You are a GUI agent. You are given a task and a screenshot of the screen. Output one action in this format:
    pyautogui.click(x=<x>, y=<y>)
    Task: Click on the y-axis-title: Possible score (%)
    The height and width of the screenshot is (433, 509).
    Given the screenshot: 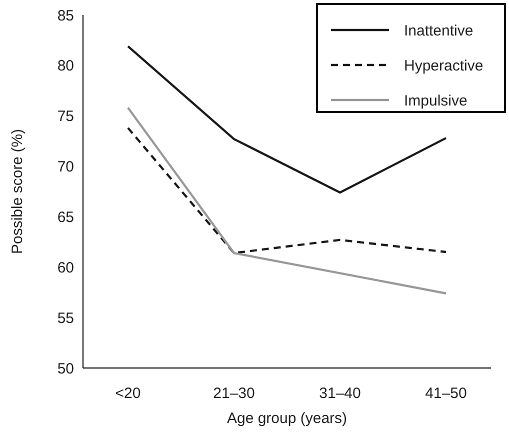 What is the action you would take?
    pyautogui.click(x=17, y=191)
    